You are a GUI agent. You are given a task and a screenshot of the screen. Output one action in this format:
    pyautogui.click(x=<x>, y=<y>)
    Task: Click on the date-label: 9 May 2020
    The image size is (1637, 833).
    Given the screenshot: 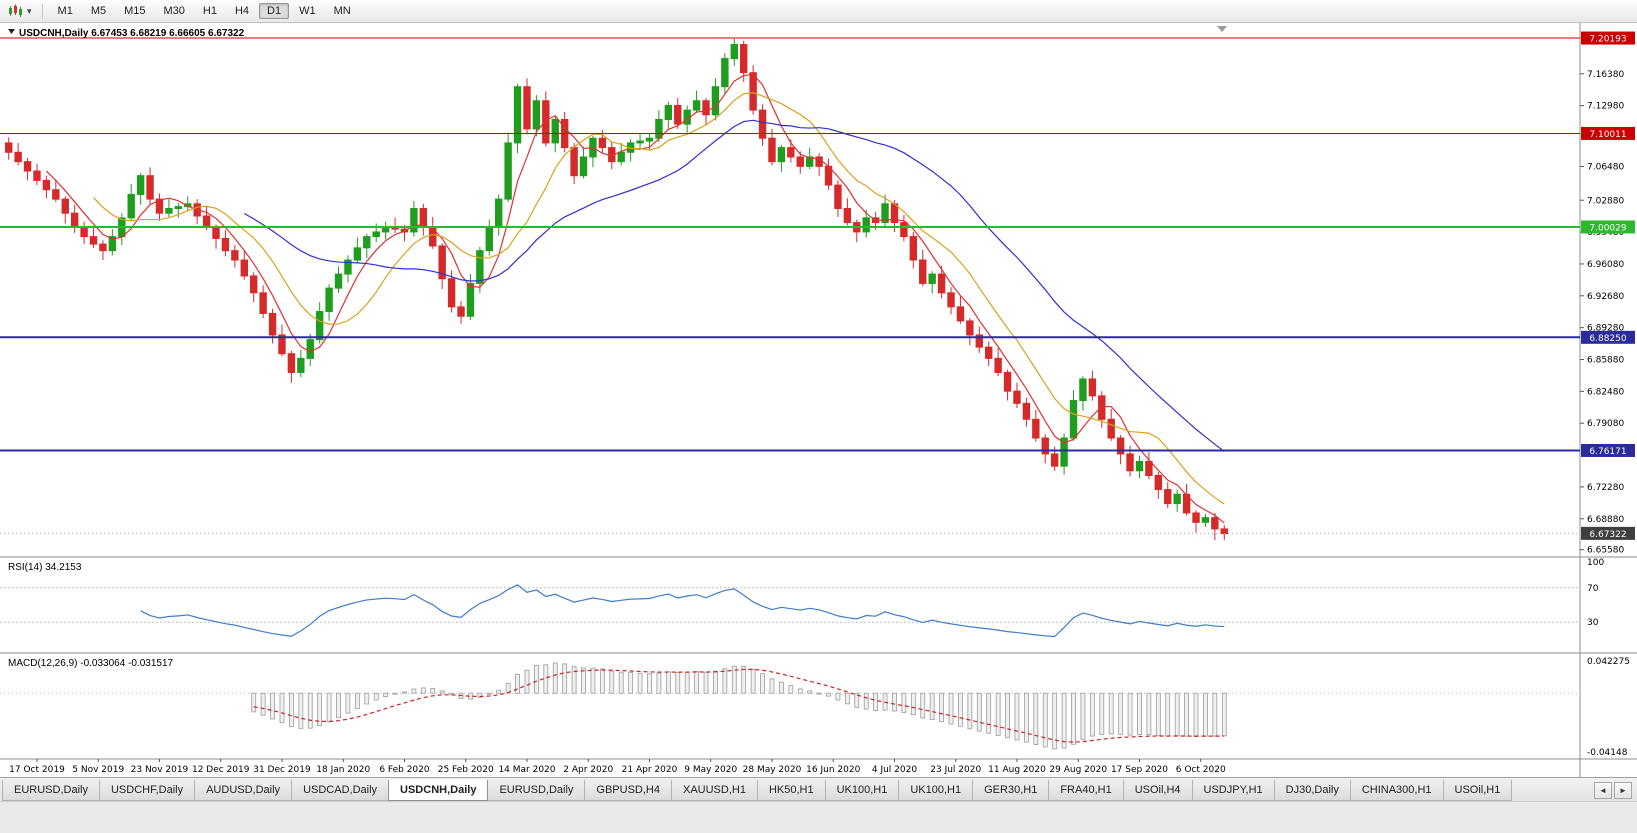 What is the action you would take?
    pyautogui.click(x=710, y=770)
    